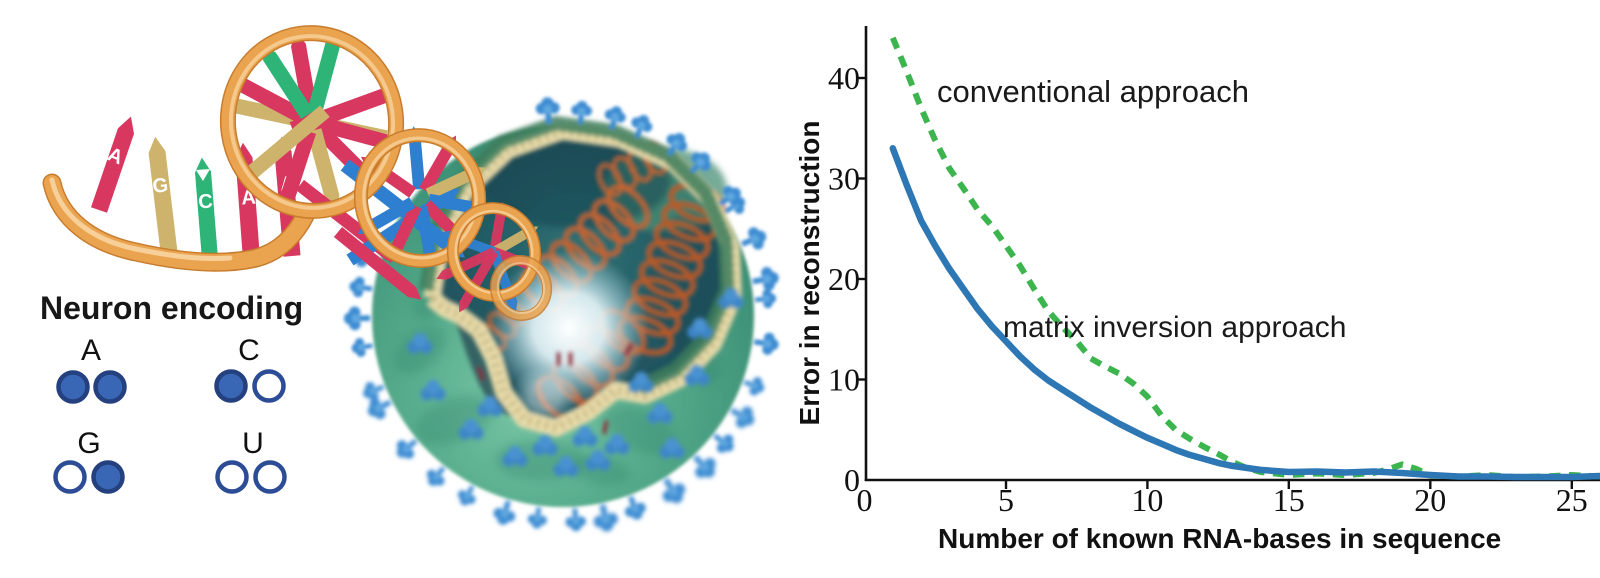 The height and width of the screenshot is (578, 1600). I want to click on svg-text: 40, so click(844, 78).